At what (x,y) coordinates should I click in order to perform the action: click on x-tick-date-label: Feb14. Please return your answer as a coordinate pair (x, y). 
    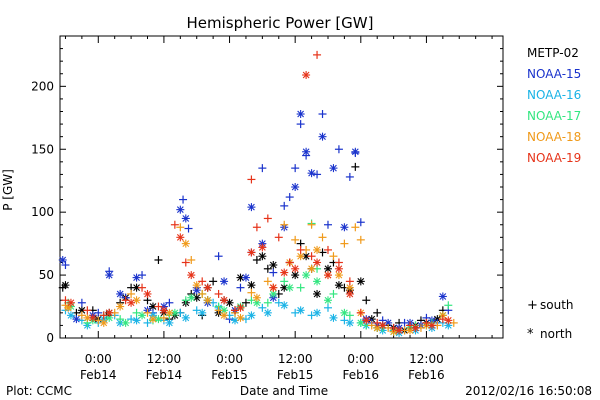
    Looking at the image, I should click on (164, 375).